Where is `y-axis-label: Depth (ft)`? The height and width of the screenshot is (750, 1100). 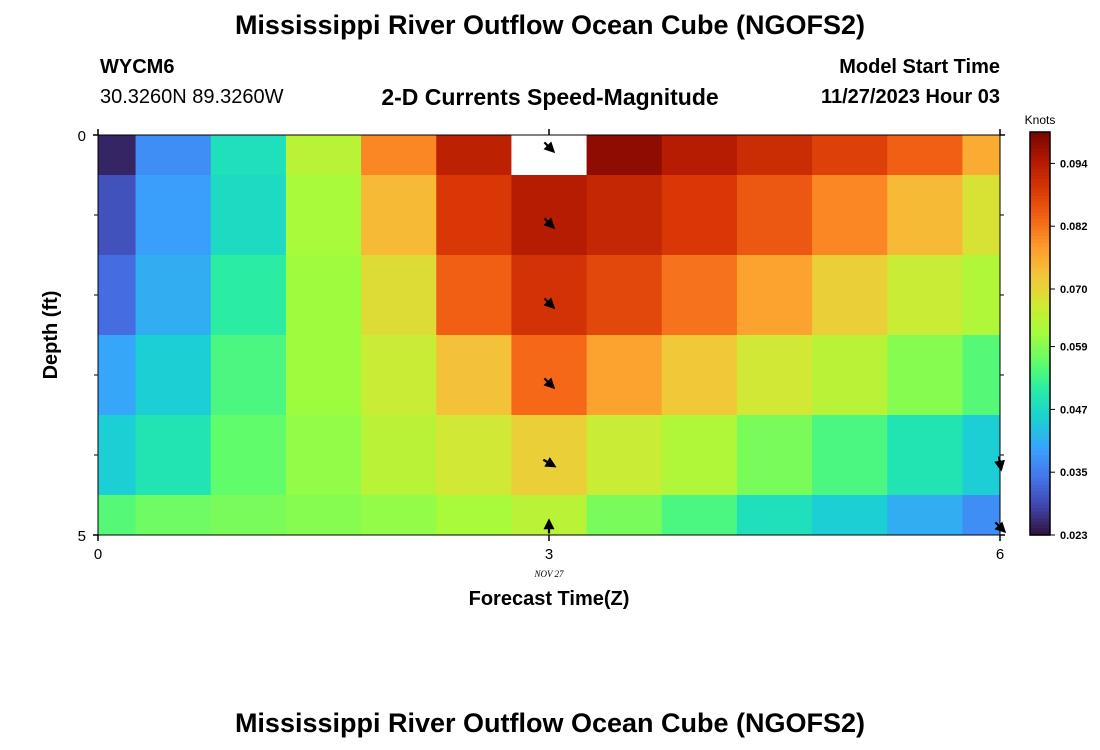
y-axis-label: Depth (ft) is located at coordinates (51, 335).